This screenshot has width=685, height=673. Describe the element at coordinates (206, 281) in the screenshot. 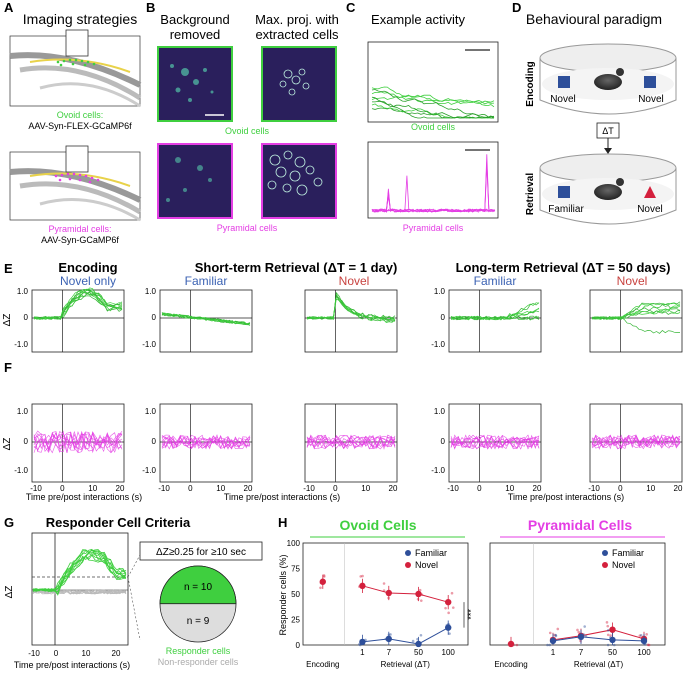

I see `e-short-familiar: Familiar` at that location.